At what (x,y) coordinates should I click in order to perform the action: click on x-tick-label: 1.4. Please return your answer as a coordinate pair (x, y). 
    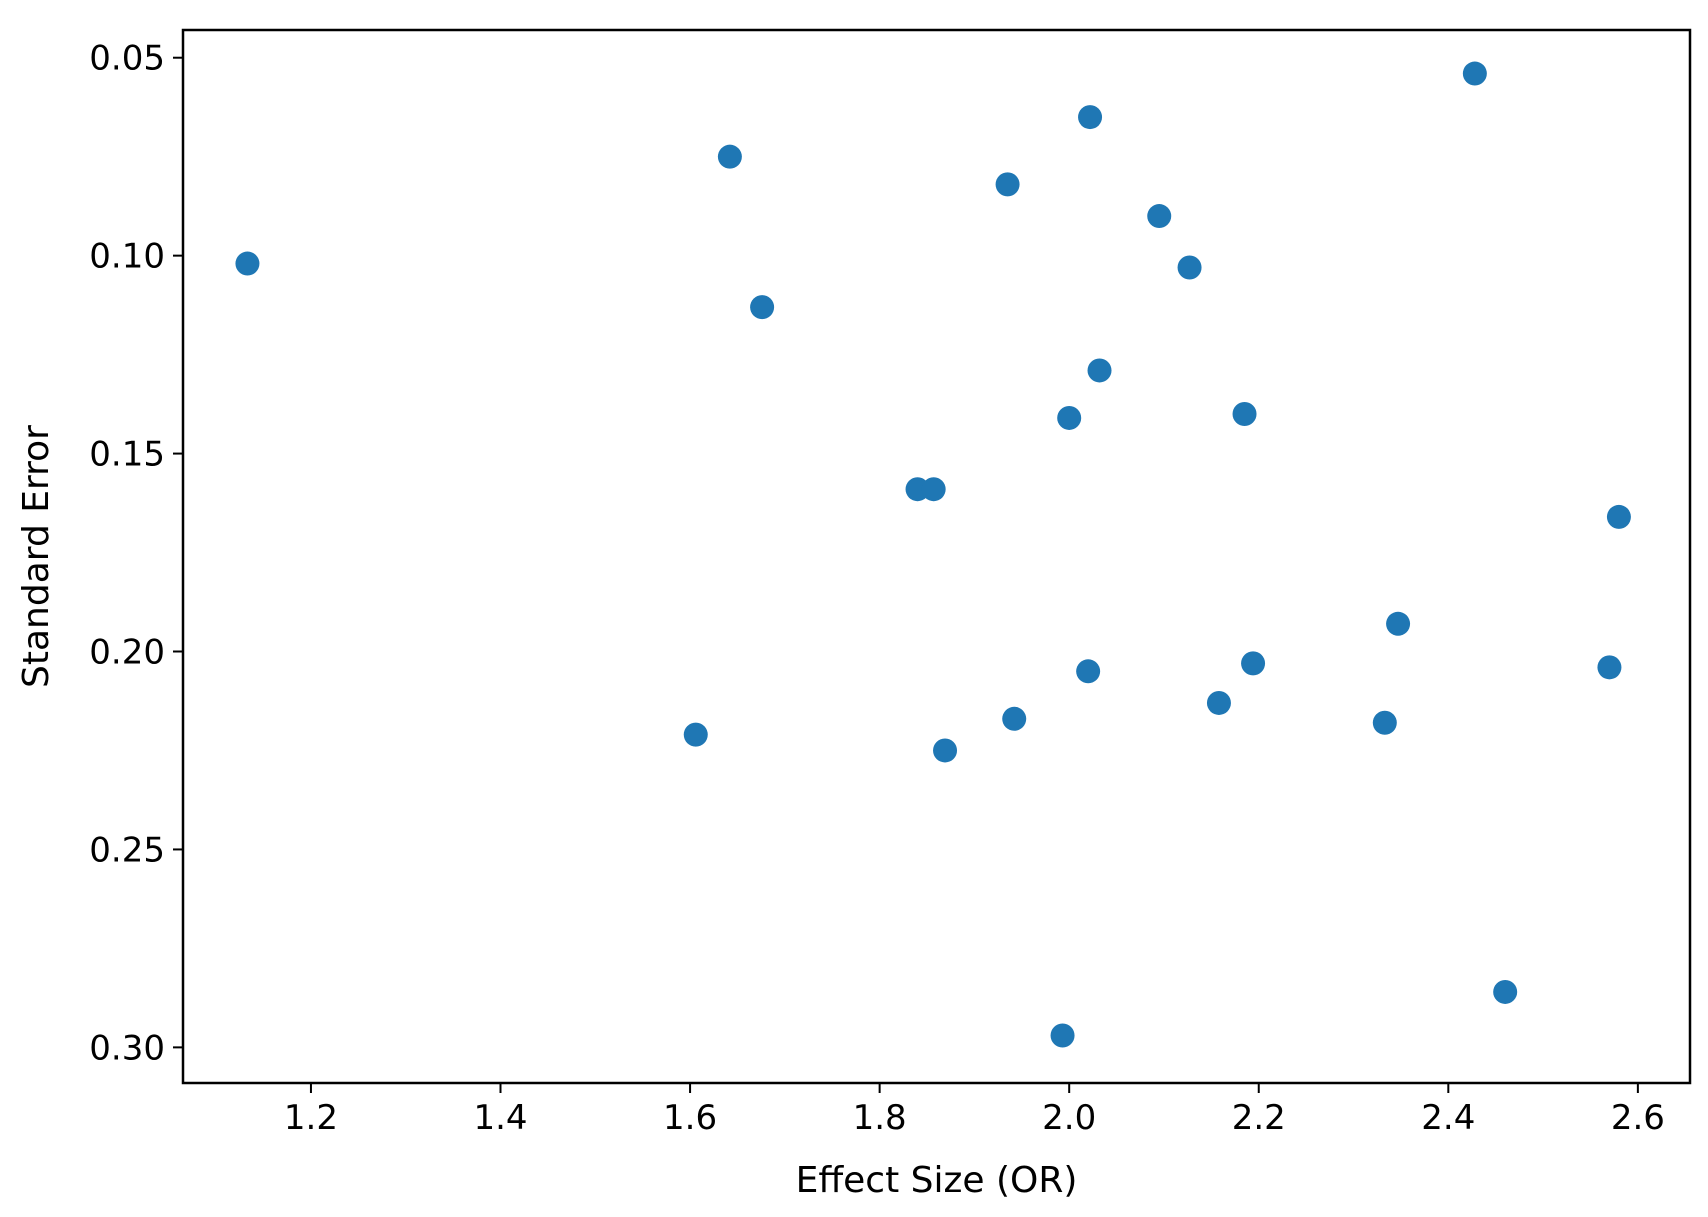
    Looking at the image, I should click on (500, 1118).